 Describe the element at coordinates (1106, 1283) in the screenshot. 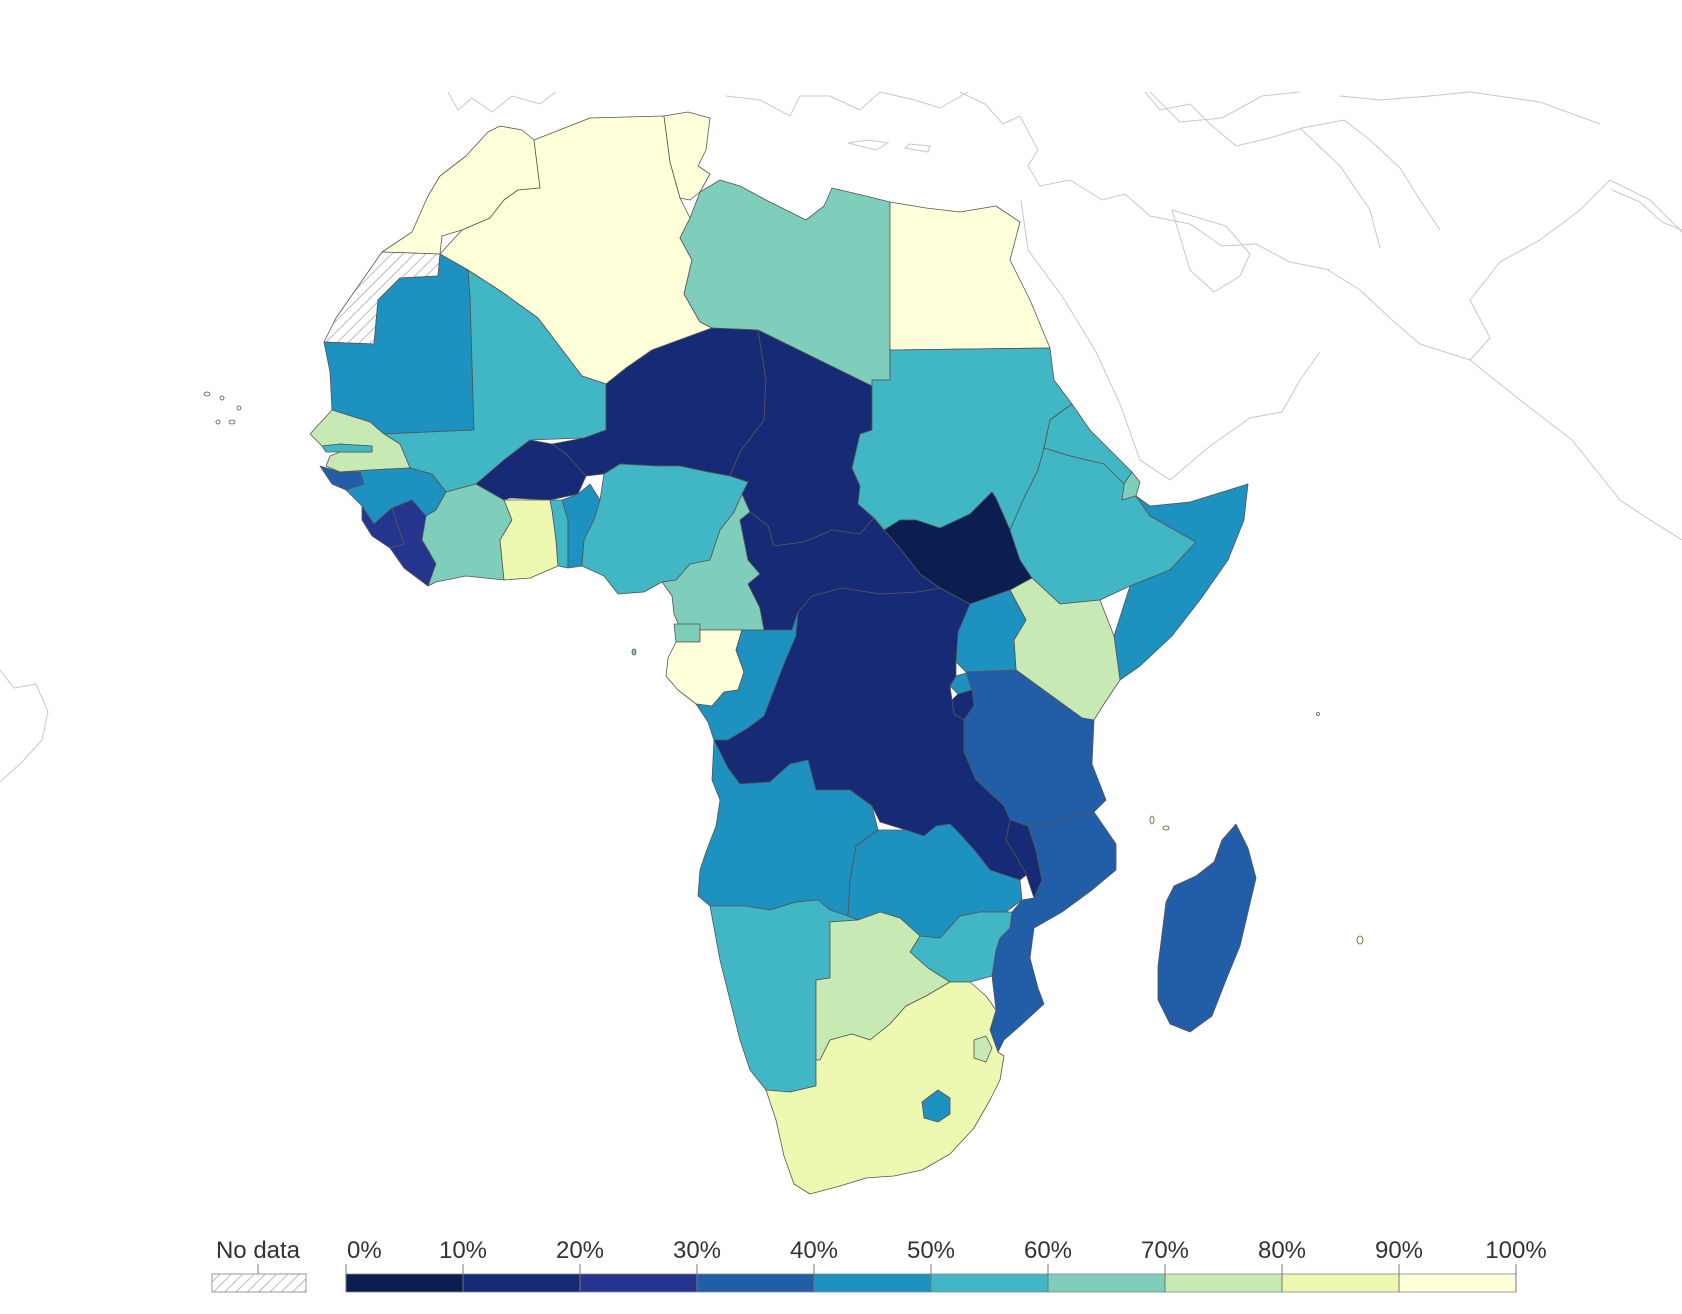

I see `legend-bin-60-70%` at that location.